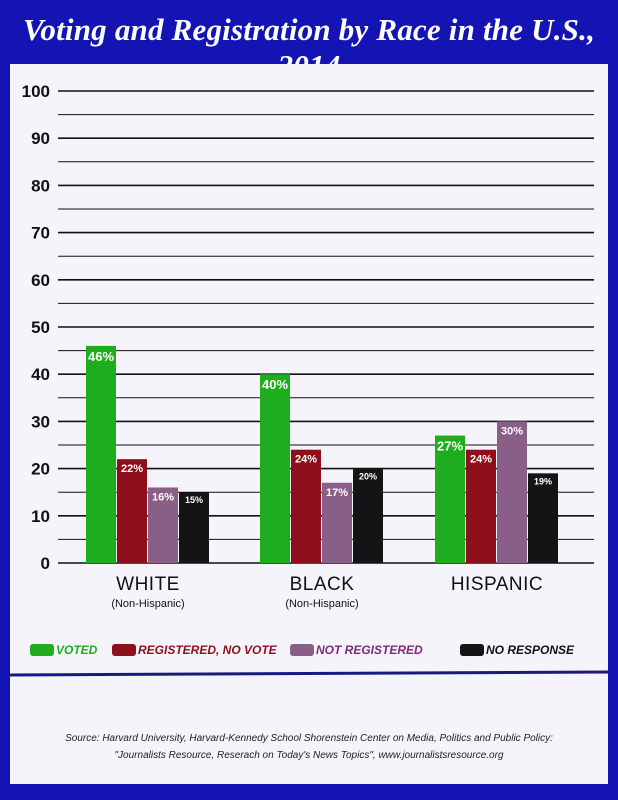 This screenshot has width=618, height=800. What do you see at coordinates (40, 421) in the screenshot?
I see `y-tick-label: 30` at bounding box center [40, 421].